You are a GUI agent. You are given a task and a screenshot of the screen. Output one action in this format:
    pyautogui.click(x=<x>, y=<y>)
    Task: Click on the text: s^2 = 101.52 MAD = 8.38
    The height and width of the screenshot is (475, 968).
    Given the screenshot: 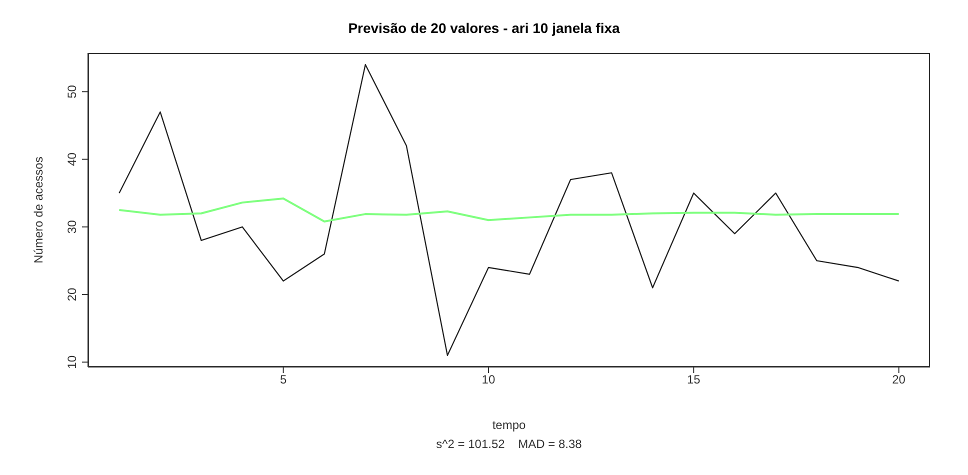 What is the action you would take?
    pyautogui.click(x=509, y=444)
    